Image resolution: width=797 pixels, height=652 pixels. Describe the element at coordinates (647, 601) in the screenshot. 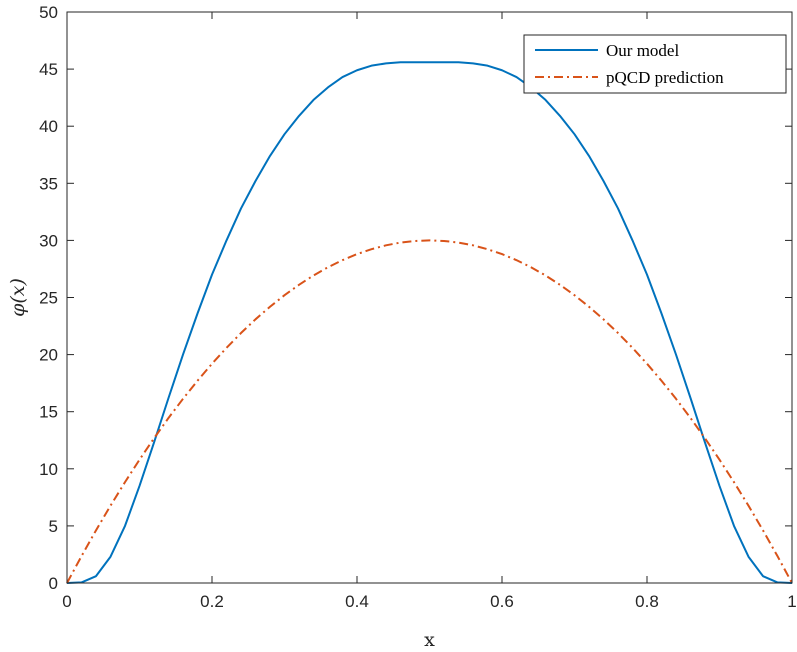

I see `x-tick-label: 0.8` at that location.